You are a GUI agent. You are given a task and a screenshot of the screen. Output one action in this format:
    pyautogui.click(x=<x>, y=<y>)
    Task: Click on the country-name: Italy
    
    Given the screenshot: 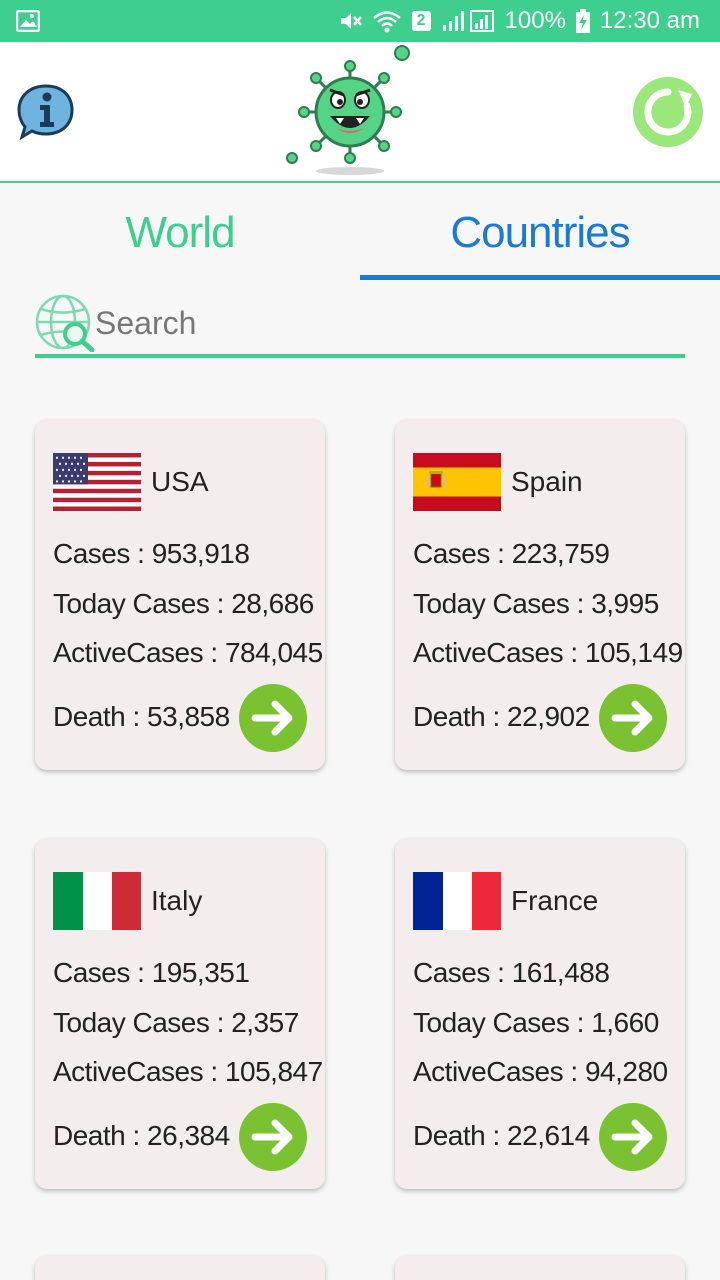 What is the action you would take?
    pyautogui.click(x=177, y=900)
    